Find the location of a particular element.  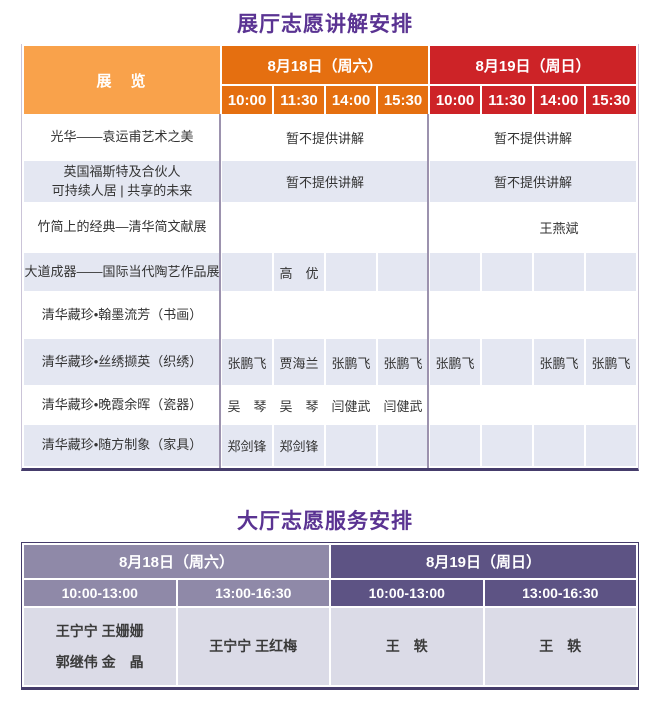

exhibition-name-line1: 英国福斯特及合伙人 is located at coordinates (122, 171).